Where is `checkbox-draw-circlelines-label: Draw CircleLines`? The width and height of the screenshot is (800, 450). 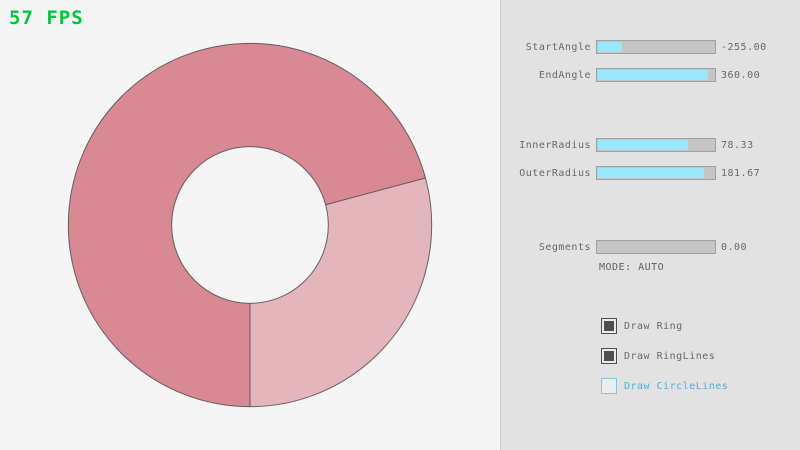 checkbox-draw-circlelines-label: Draw CircleLines is located at coordinates (676, 386).